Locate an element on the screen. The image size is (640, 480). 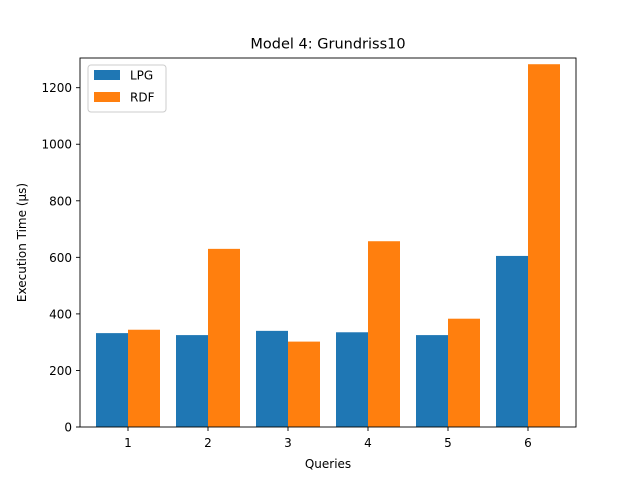
y-axis-label: Execution Time (µs) is located at coordinates (22, 242).